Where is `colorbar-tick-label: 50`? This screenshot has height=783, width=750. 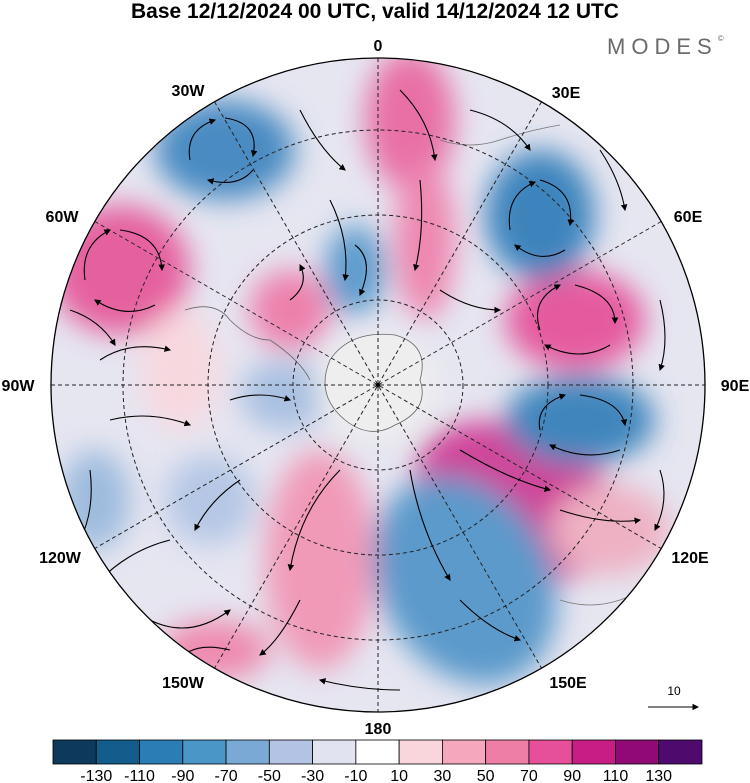
colorbar-tick-label: 50 is located at coordinates (486, 775).